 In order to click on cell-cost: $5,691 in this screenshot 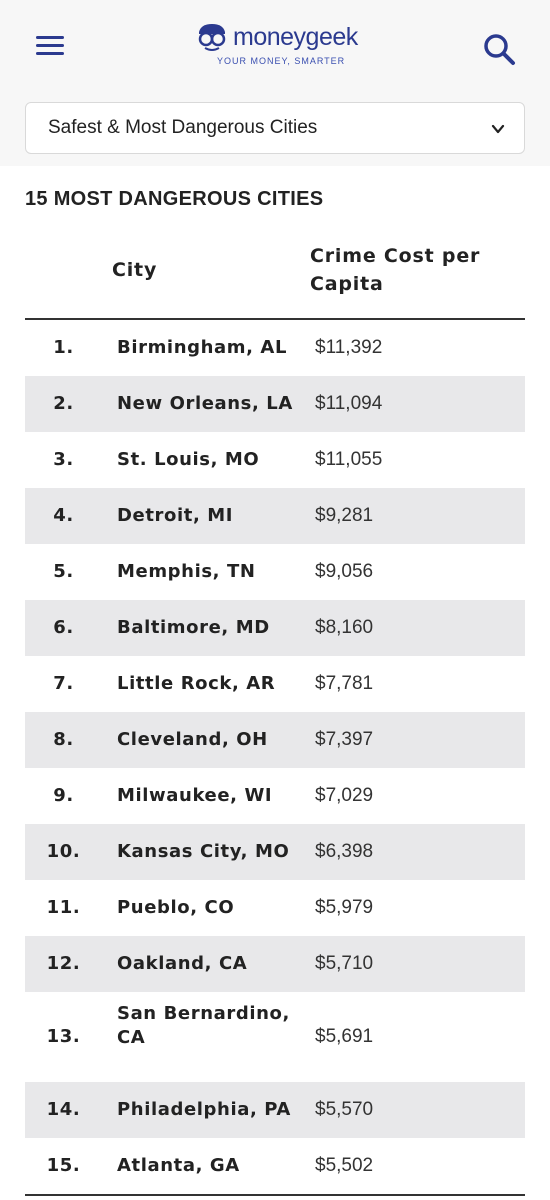, I will do `click(344, 1036)`.